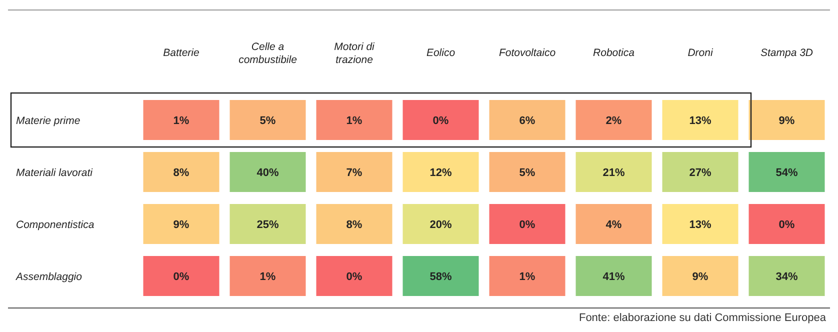  What do you see at coordinates (181, 53) in the screenshot?
I see `x-tick-label: Batterie` at bounding box center [181, 53].